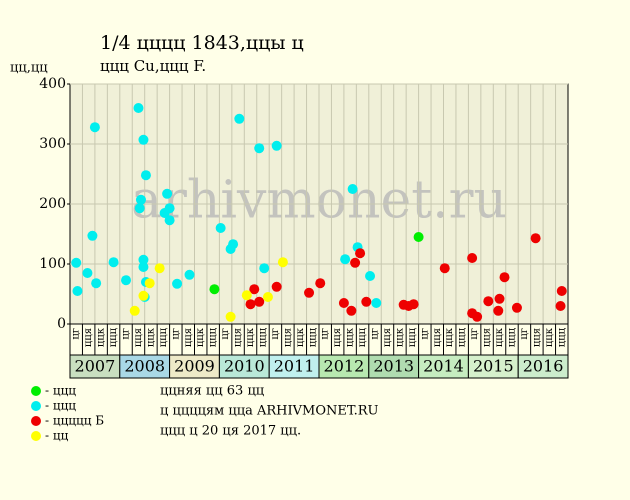 This screenshot has height=500, width=630. Describe the element at coordinates (202, 43) in the screenshot. I see `chart-title: 1/4 цццц 1843,ццы ц` at that location.